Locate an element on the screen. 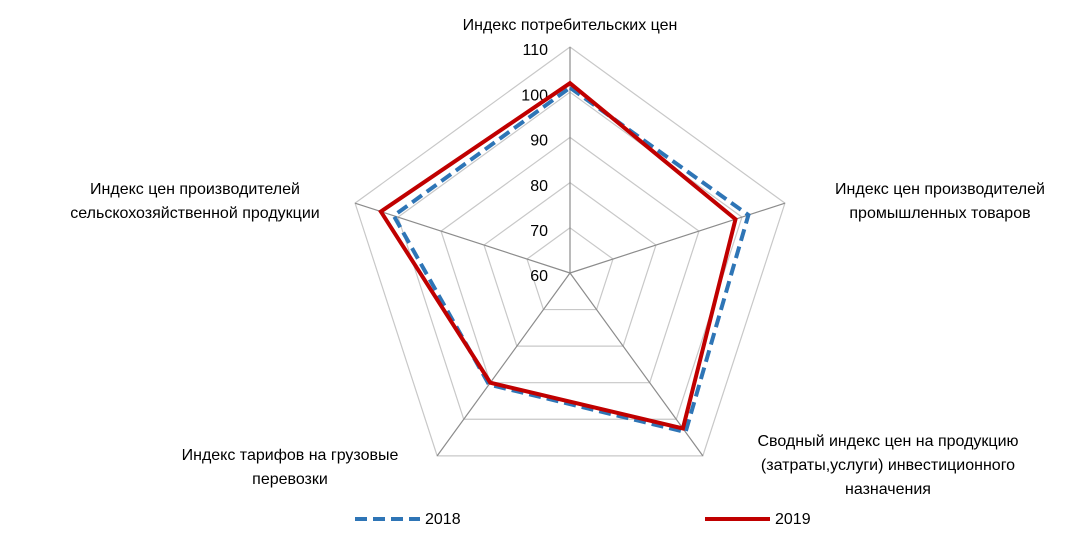 Image resolution: width=1081 pixels, height=535 pixels. legend-label: 2018 is located at coordinates (443, 519).